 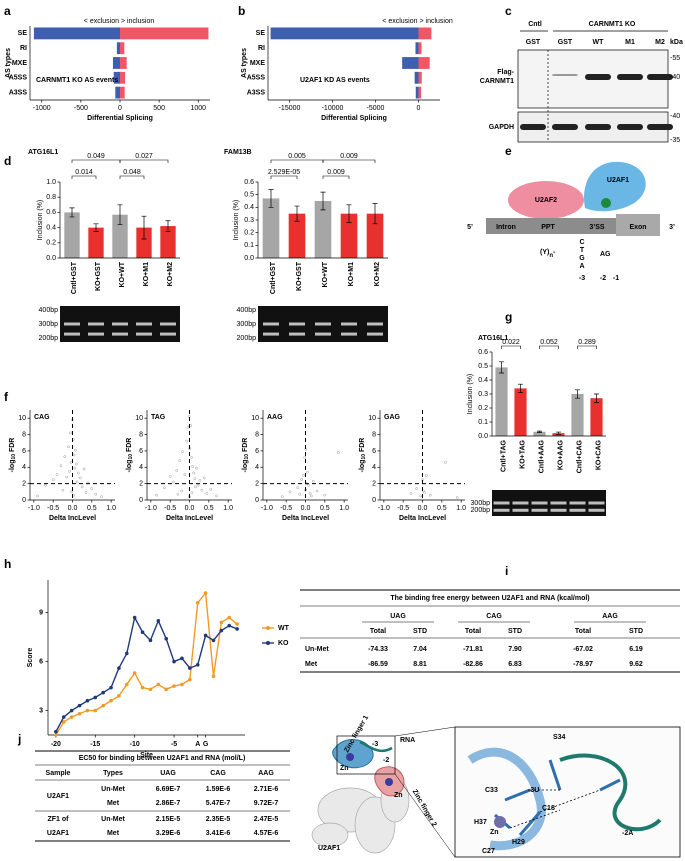 I want to click on structure-label: Zn, so click(x=398, y=795).